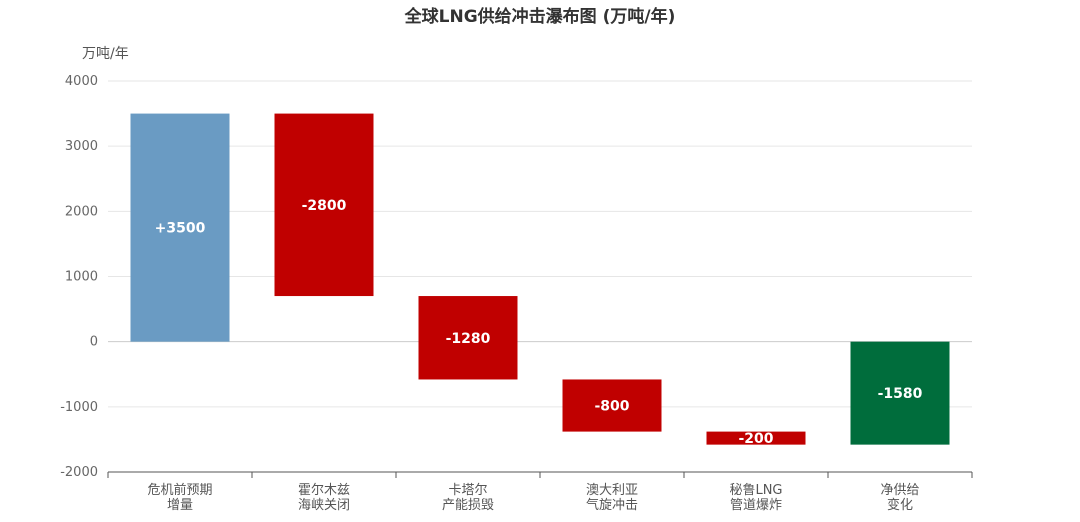  I want to click on x-category-label: 危机前预期, so click(179, 490).